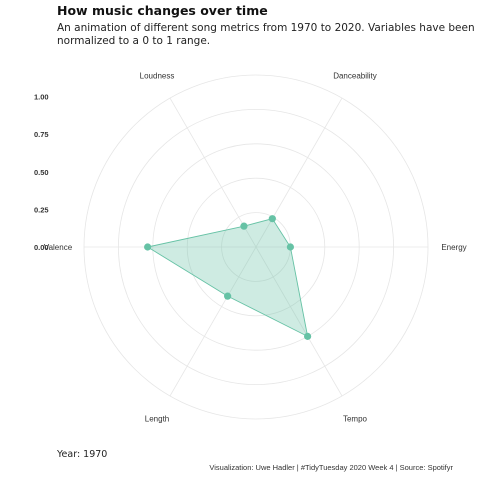 This screenshot has height=480, width=480. Describe the element at coordinates (307, 336) in the screenshot. I see `data-point-tempo` at that location.